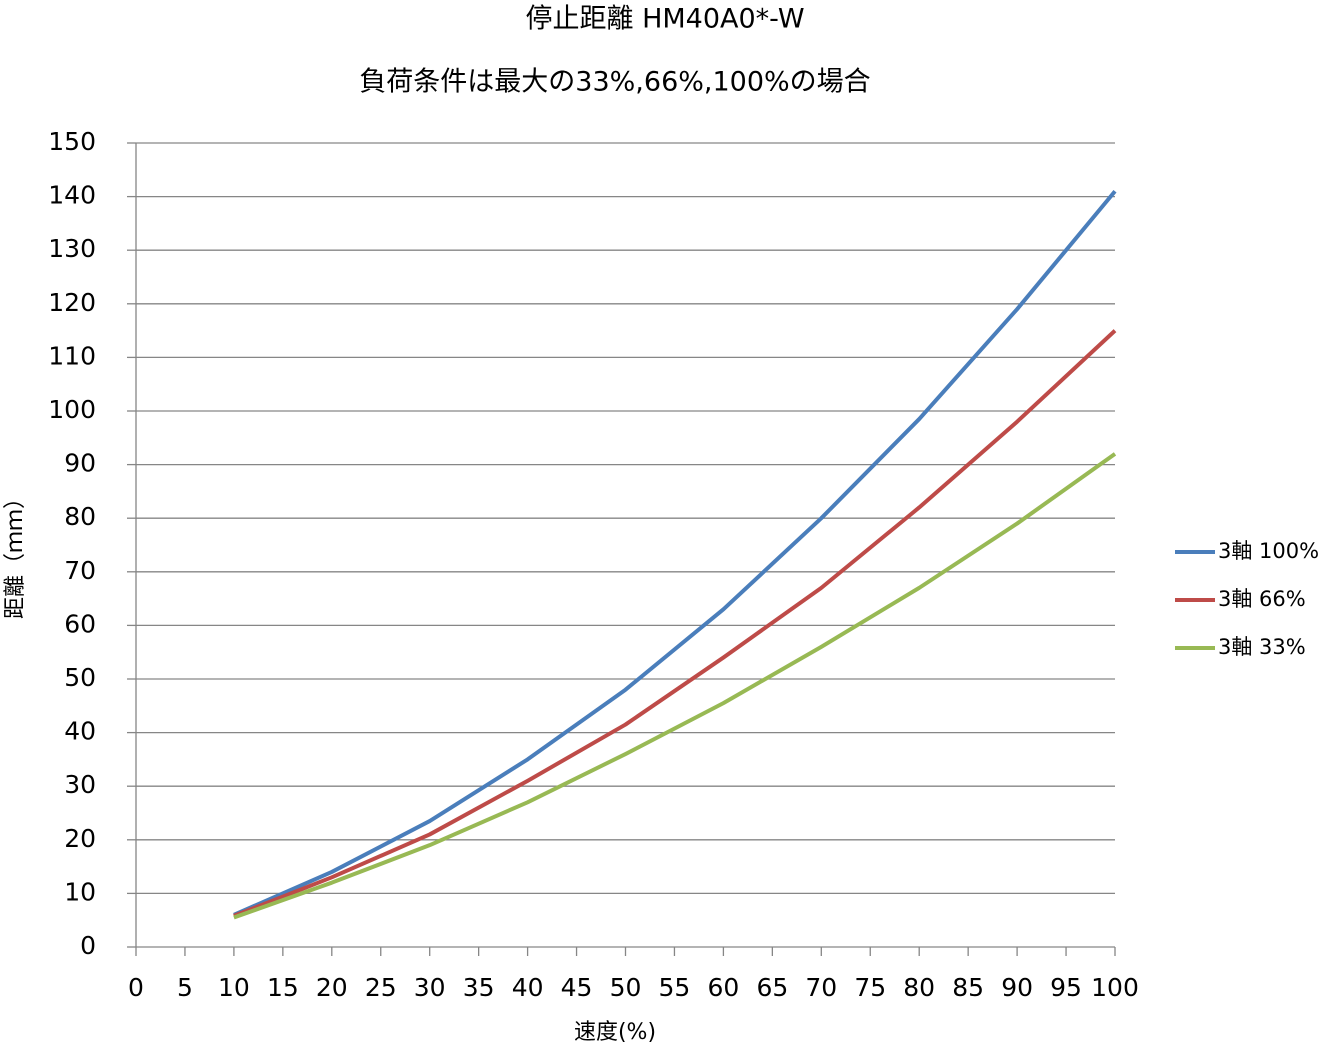 This screenshot has height=1051, width=1331. I want to click on y-tick-label: 0, so click(88, 945).